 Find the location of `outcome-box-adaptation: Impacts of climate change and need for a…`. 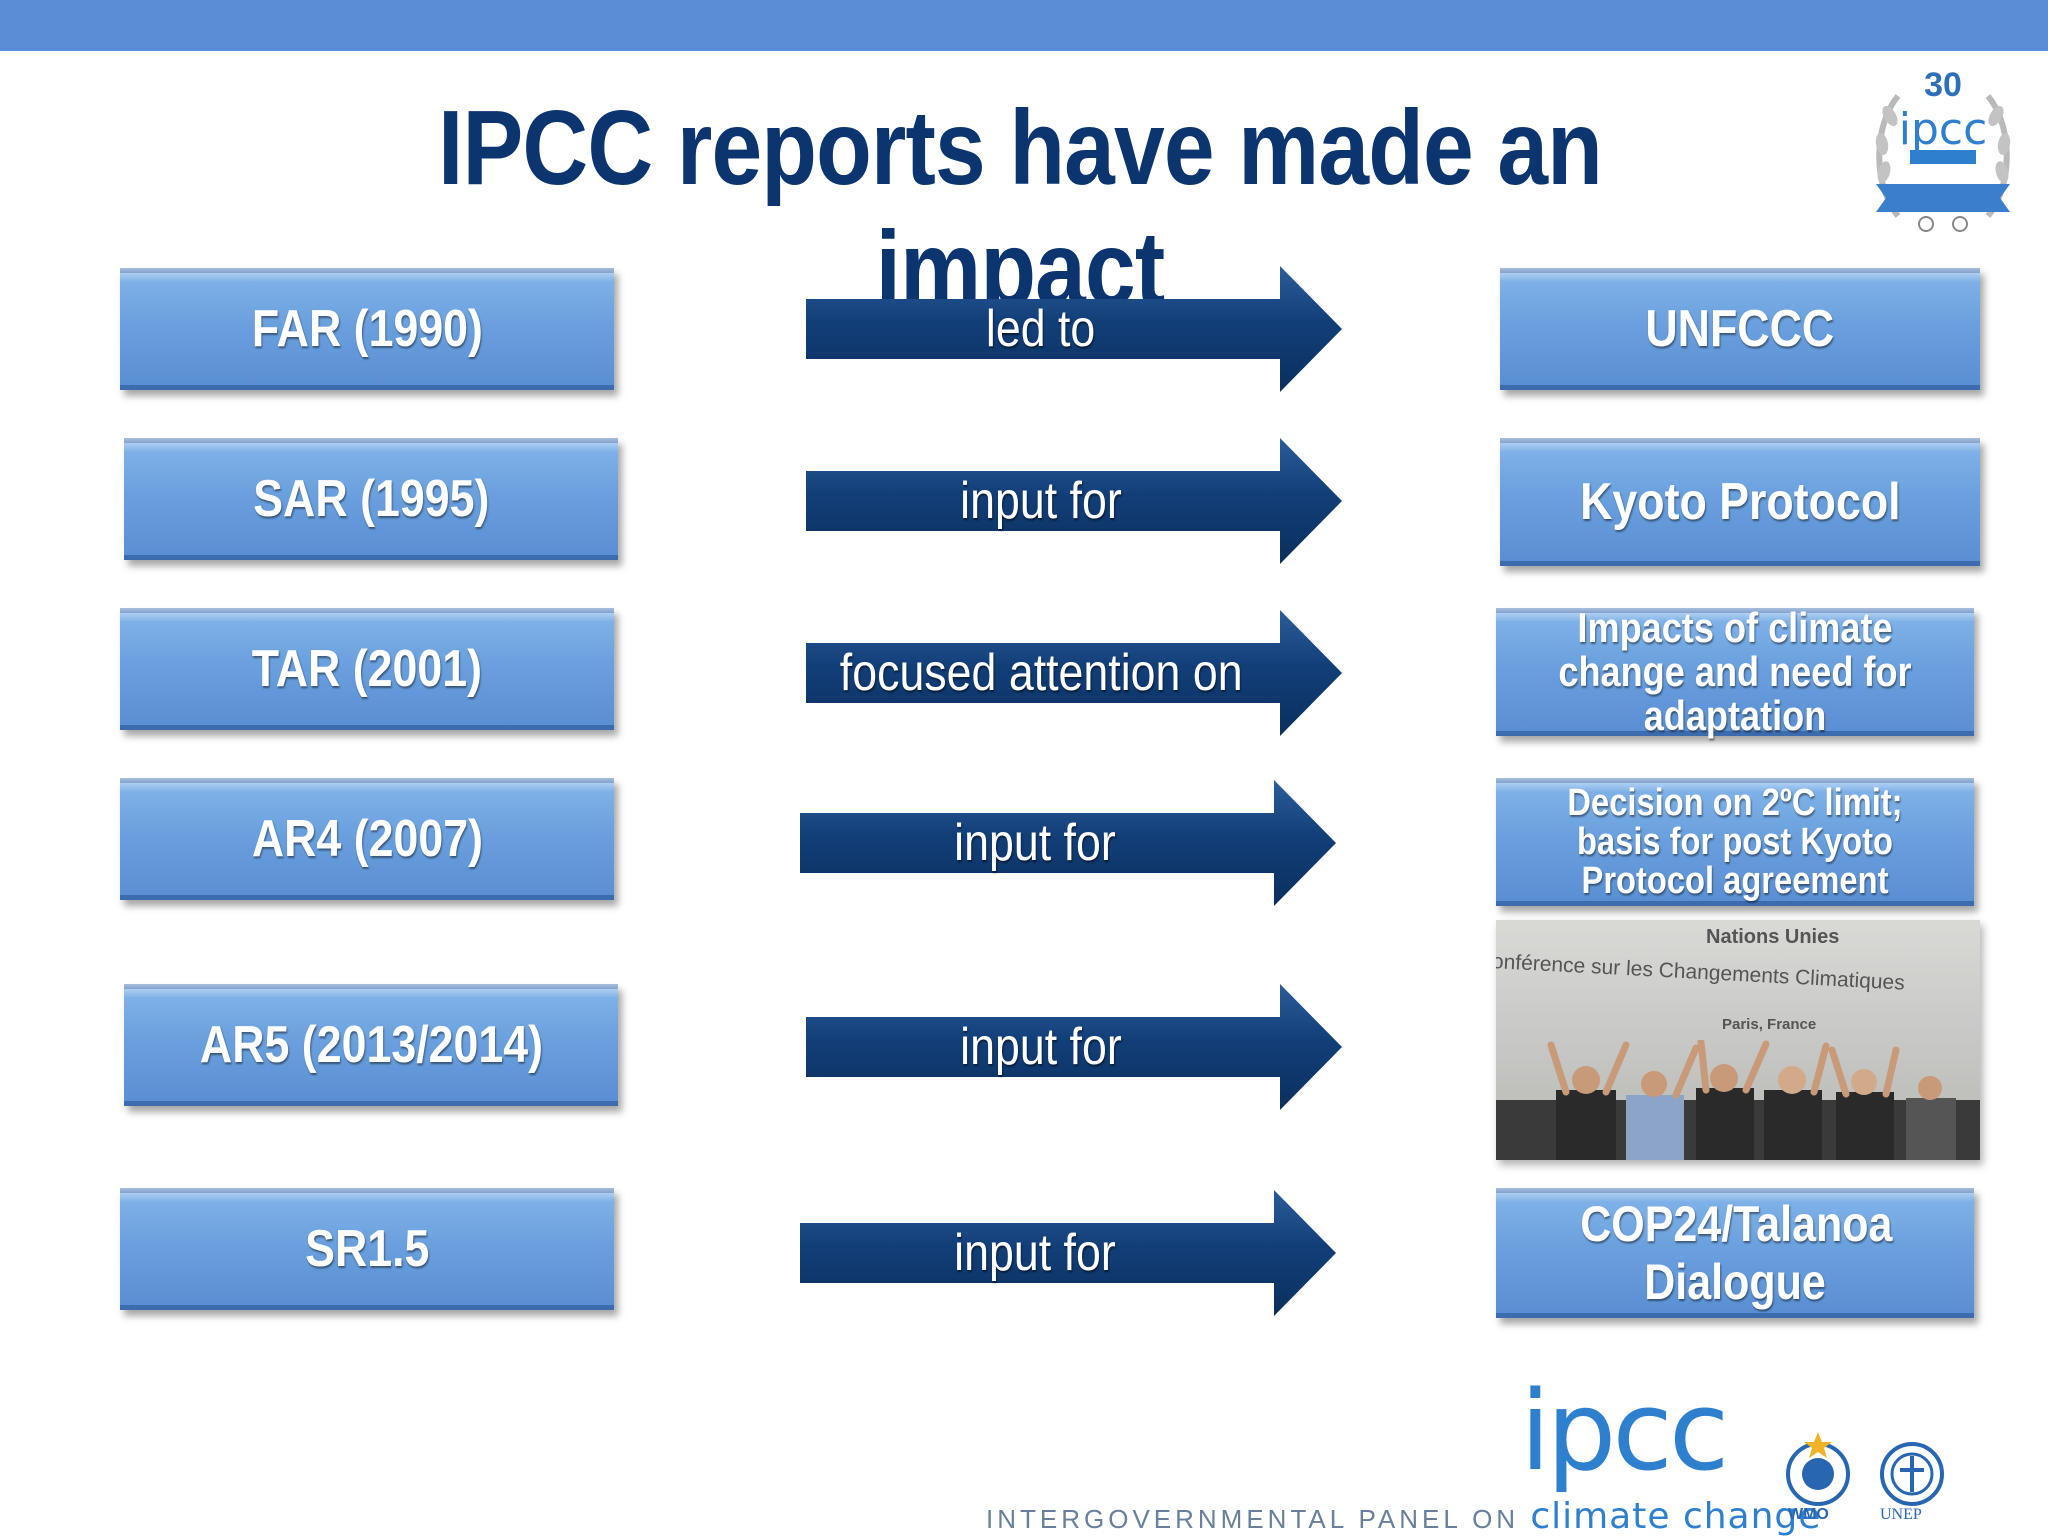

outcome-box-adaptation: Impacts of climate change and need for a… is located at coordinates (1735, 671).